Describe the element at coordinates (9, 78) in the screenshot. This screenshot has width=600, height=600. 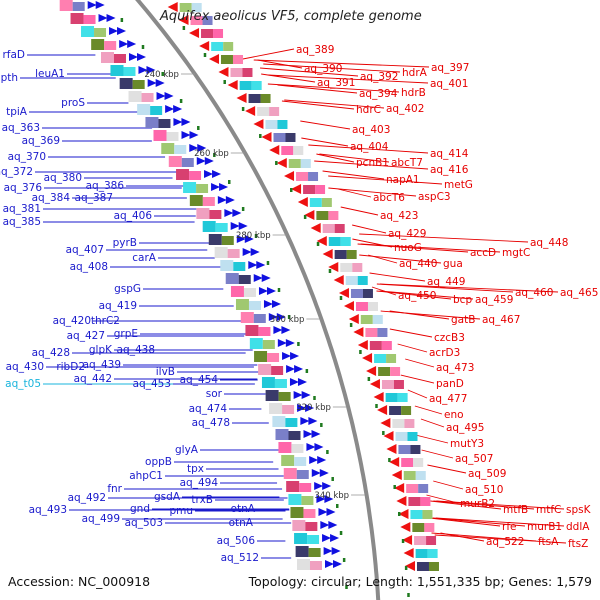
I see `gene-label-left: pth` at that location.